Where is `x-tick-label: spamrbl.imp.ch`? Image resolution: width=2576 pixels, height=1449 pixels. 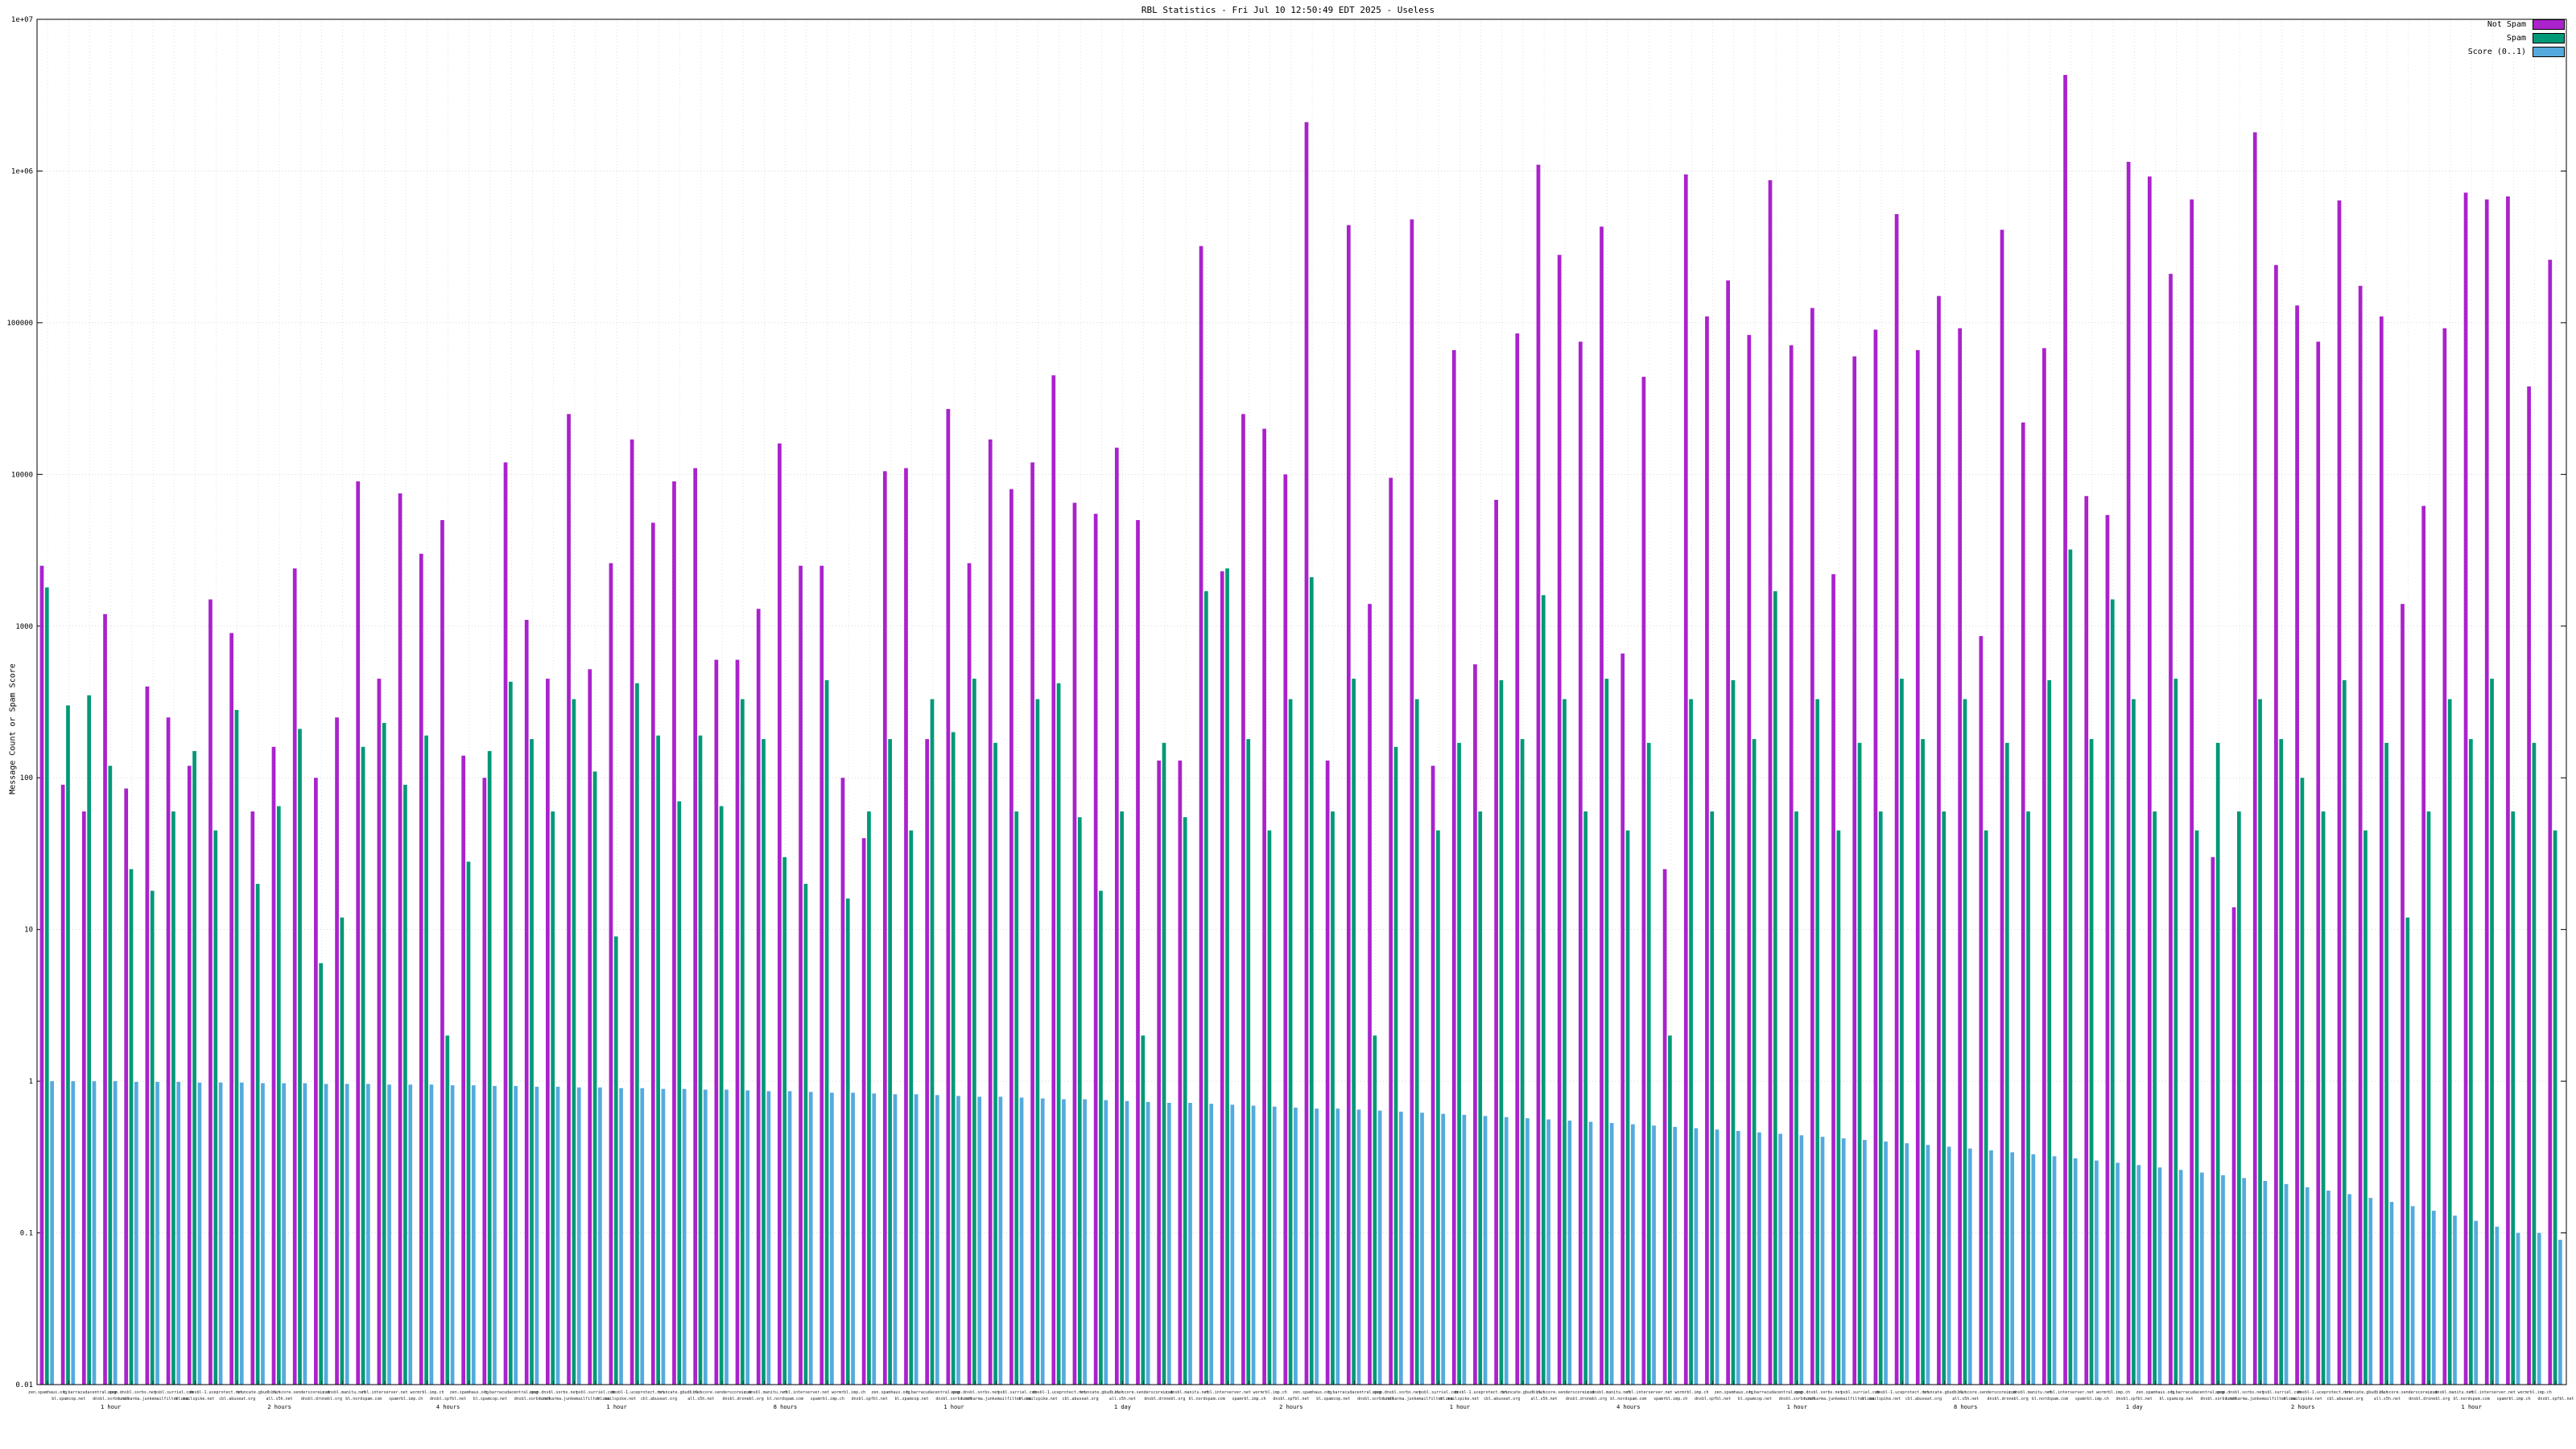
x-tick-label: spamrbl.imp.ch is located at coordinates (1248, 1399).